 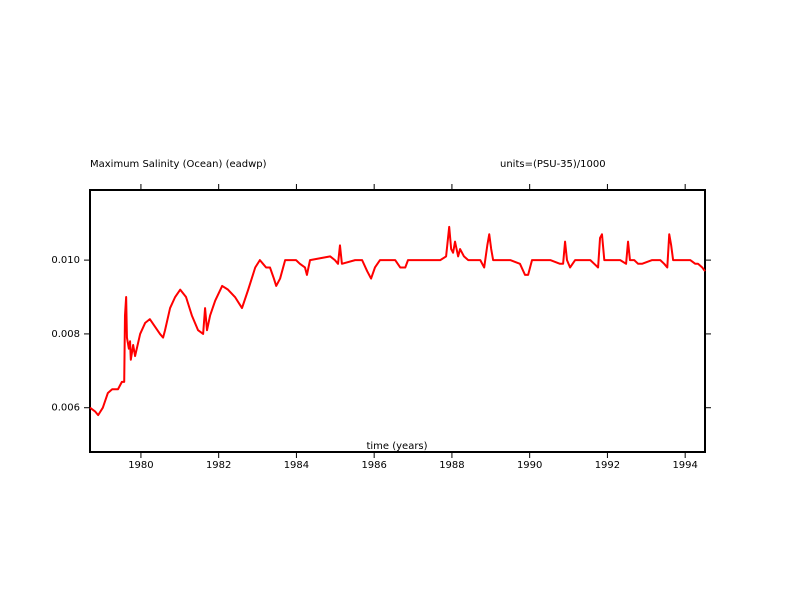 I want to click on x-tick-label: 1982, so click(x=218, y=465).